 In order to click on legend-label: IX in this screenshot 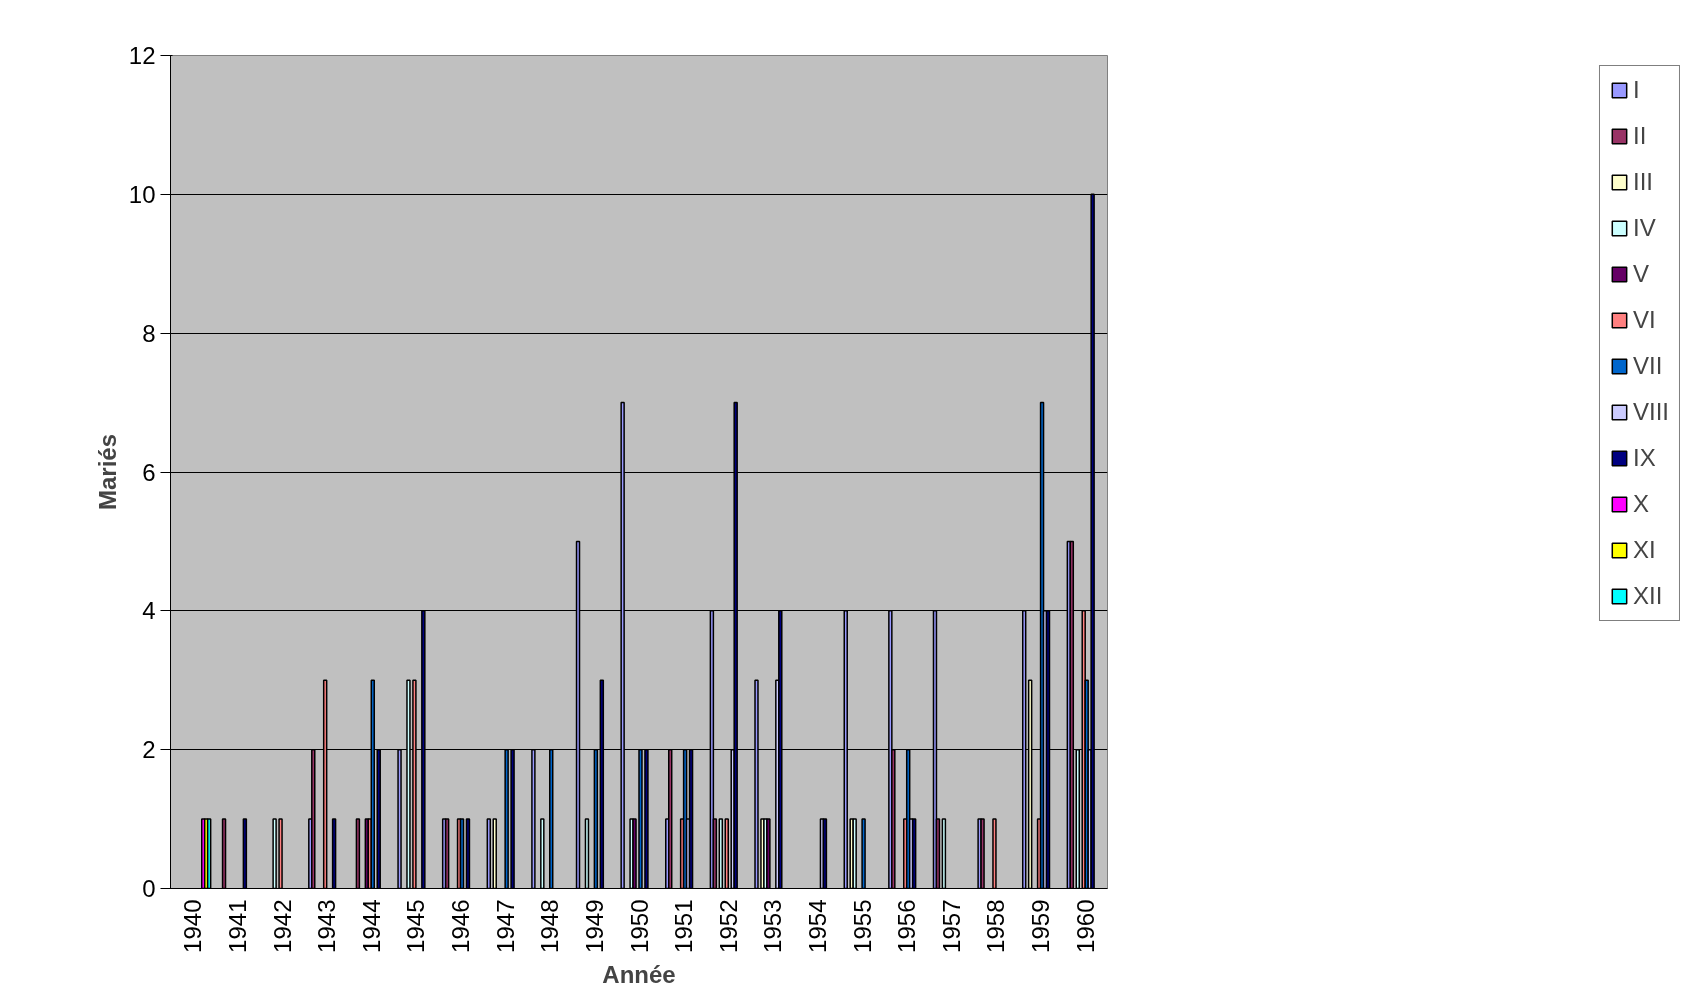, I will do `click(1644, 458)`.